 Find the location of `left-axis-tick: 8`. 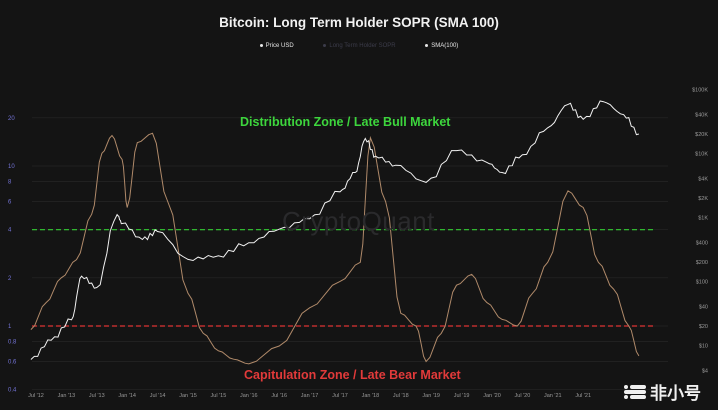

left-axis-tick: 8 is located at coordinates (10, 183).